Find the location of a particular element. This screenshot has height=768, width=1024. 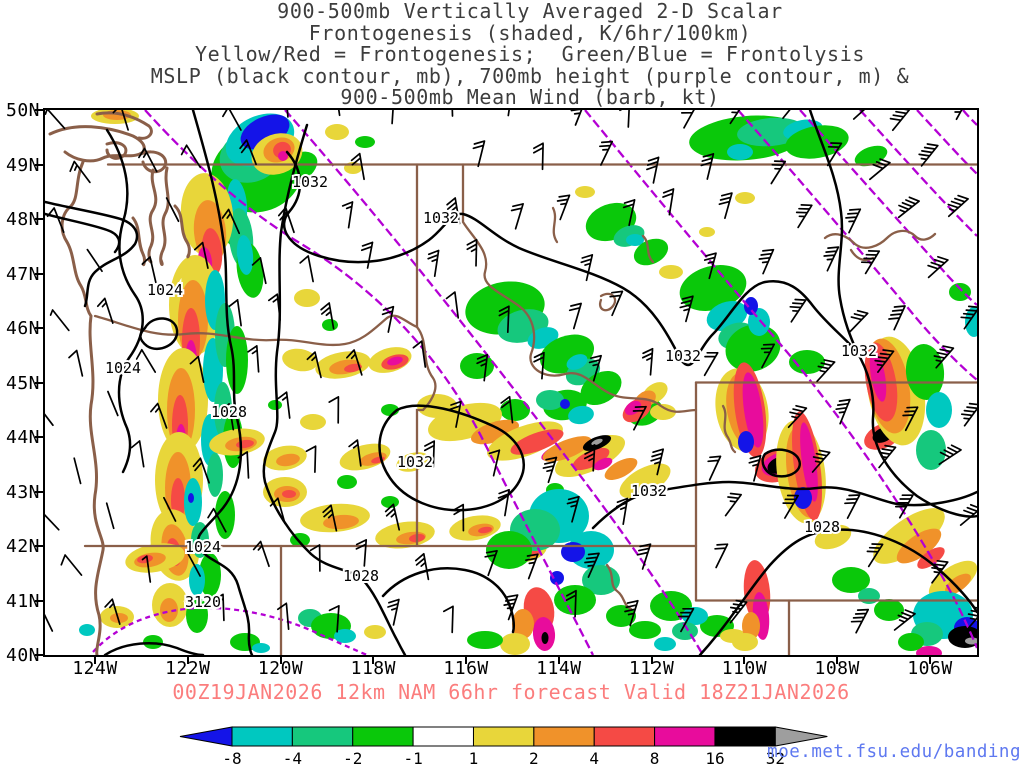

lat-tick-label: 49N is located at coordinates (22, 165).